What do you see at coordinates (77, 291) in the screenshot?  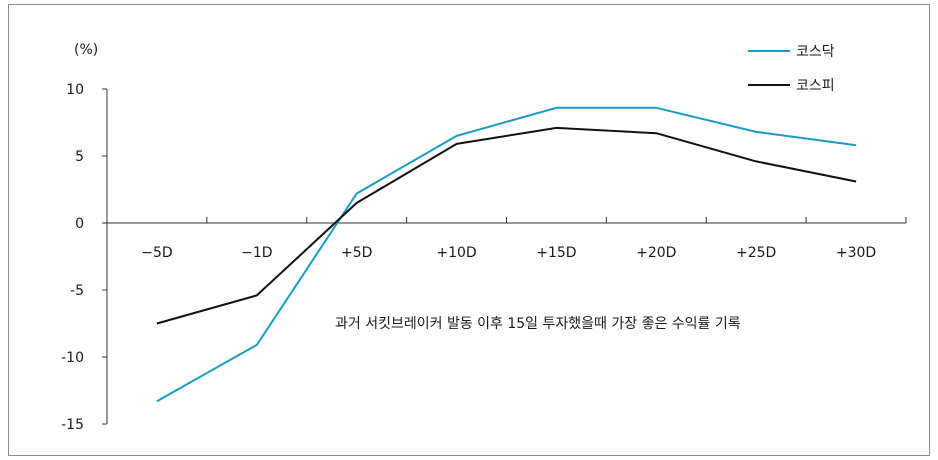 I see `y-tick-label: -5` at bounding box center [77, 291].